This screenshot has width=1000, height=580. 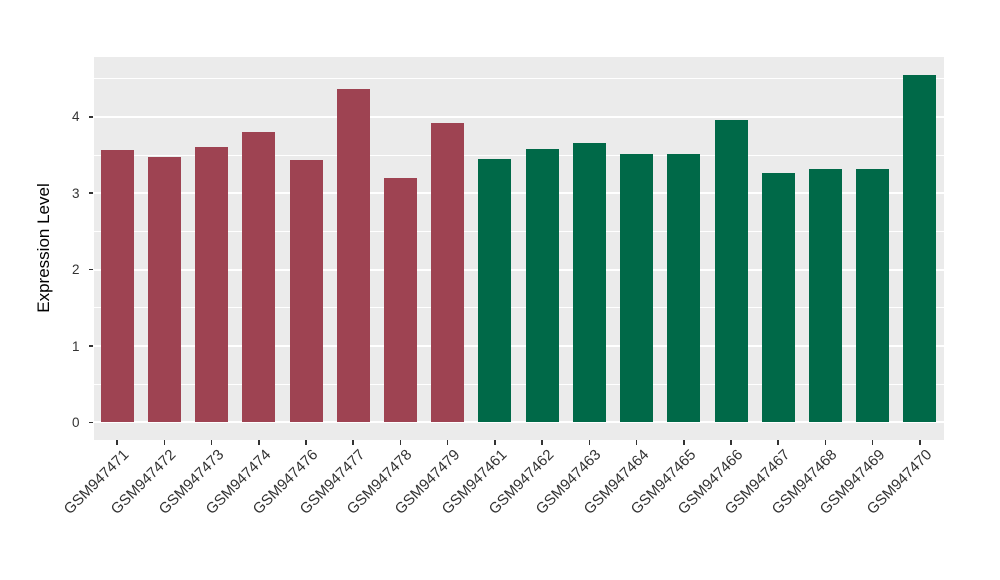 What do you see at coordinates (920, 248) in the screenshot?
I see `bar-GSM947470` at bounding box center [920, 248].